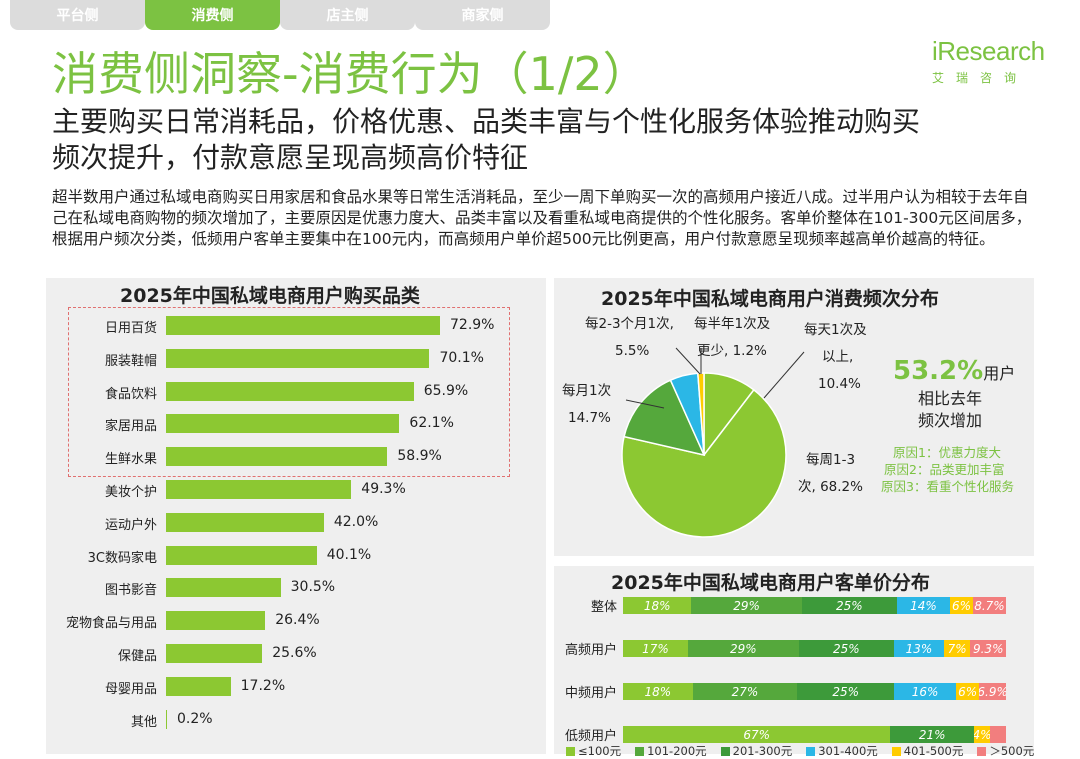 The image size is (1080, 759). I want to click on bar-category-label: 保健品, so click(137, 656).